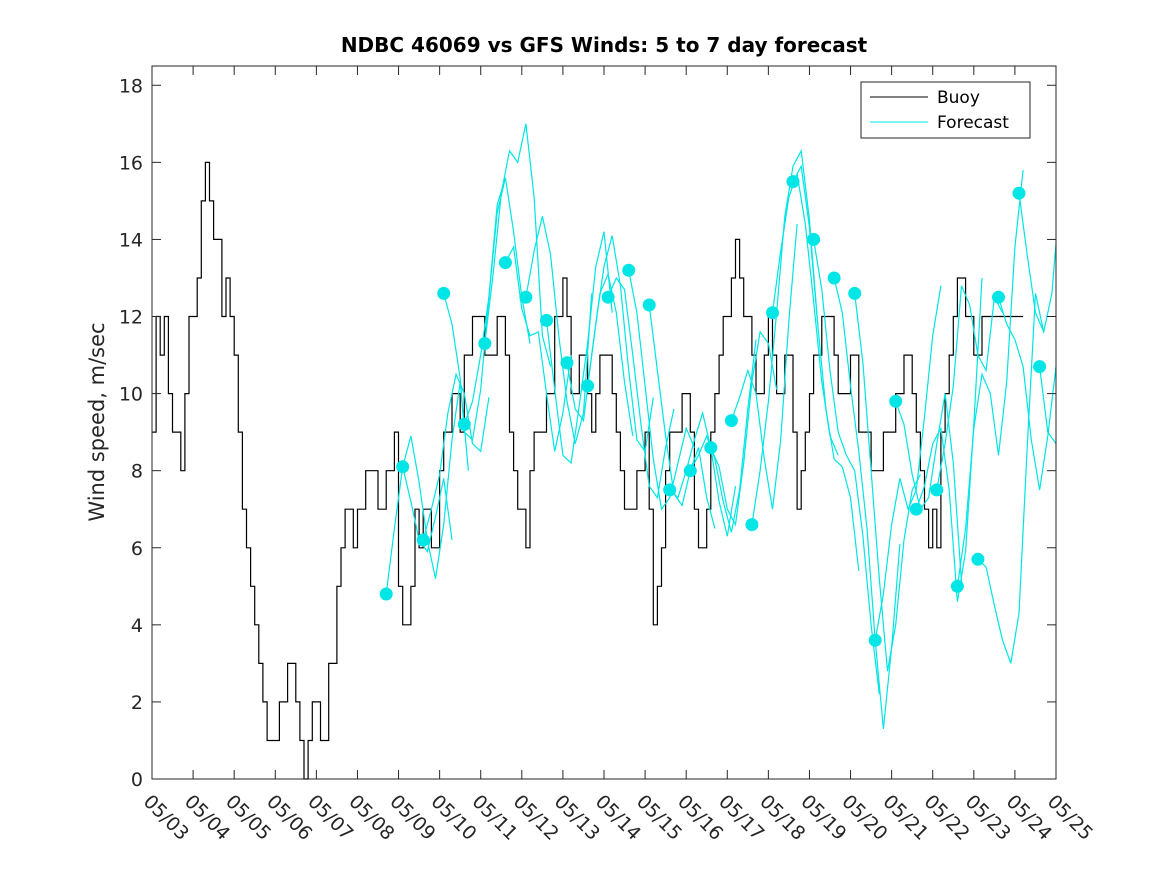  What do you see at coordinates (131, 318) in the screenshot?
I see `y-tick-label: 12` at bounding box center [131, 318].